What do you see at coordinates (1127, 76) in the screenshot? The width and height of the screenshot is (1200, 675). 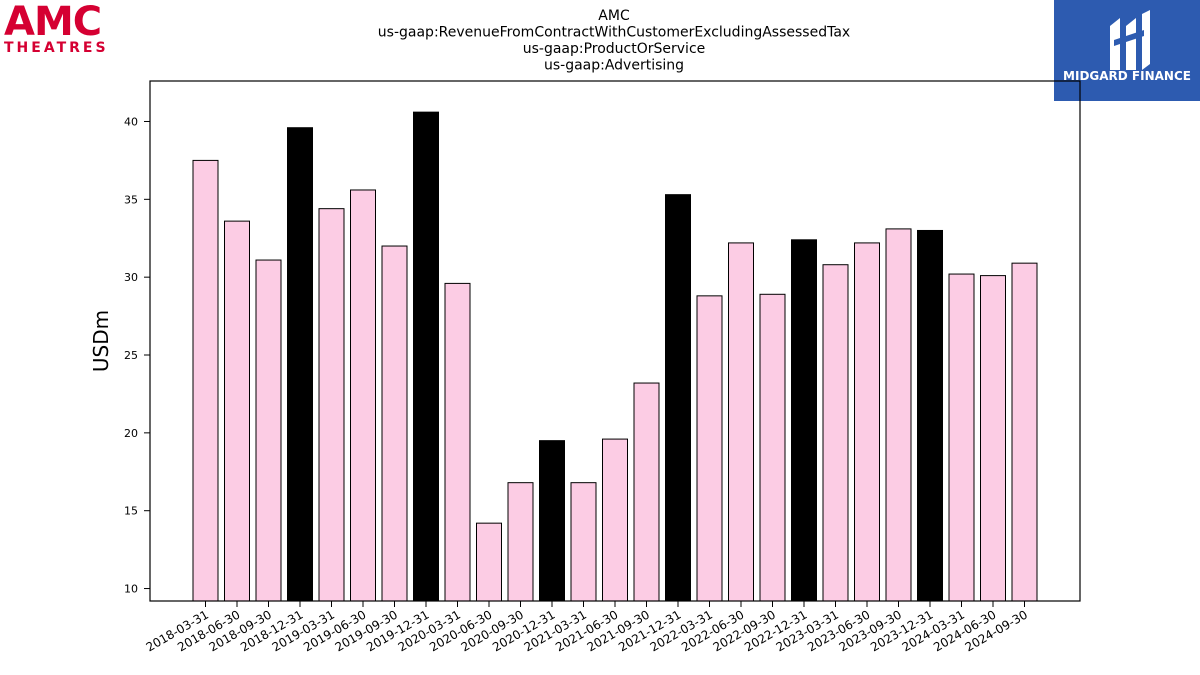 I see `midgard-finance-wordmark: MIDGARD FINANCE` at bounding box center [1127, 76].